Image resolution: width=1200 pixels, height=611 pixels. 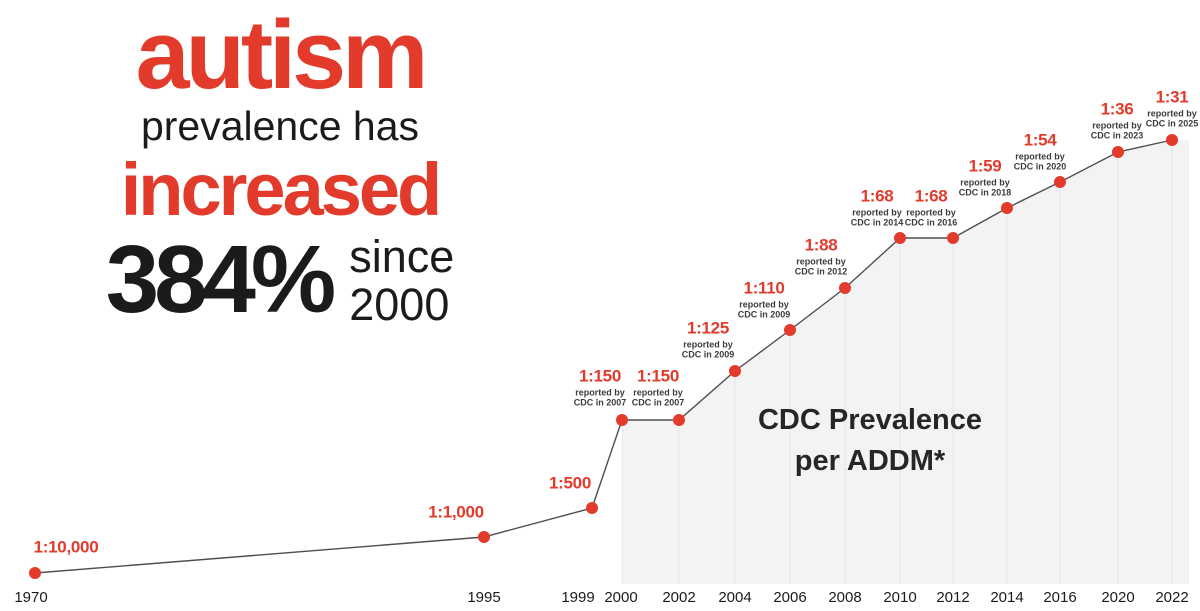 I want to click on since-word: since, so click(x=402, y=257).